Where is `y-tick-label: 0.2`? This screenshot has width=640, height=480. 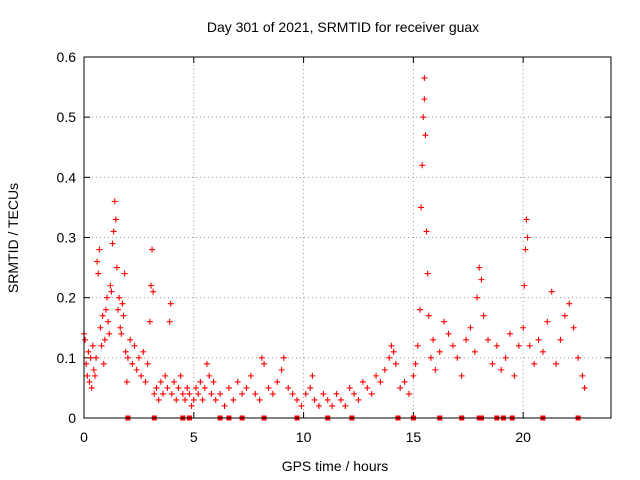
y-tick-label: 0.2 is located at coordinates (67, 298).